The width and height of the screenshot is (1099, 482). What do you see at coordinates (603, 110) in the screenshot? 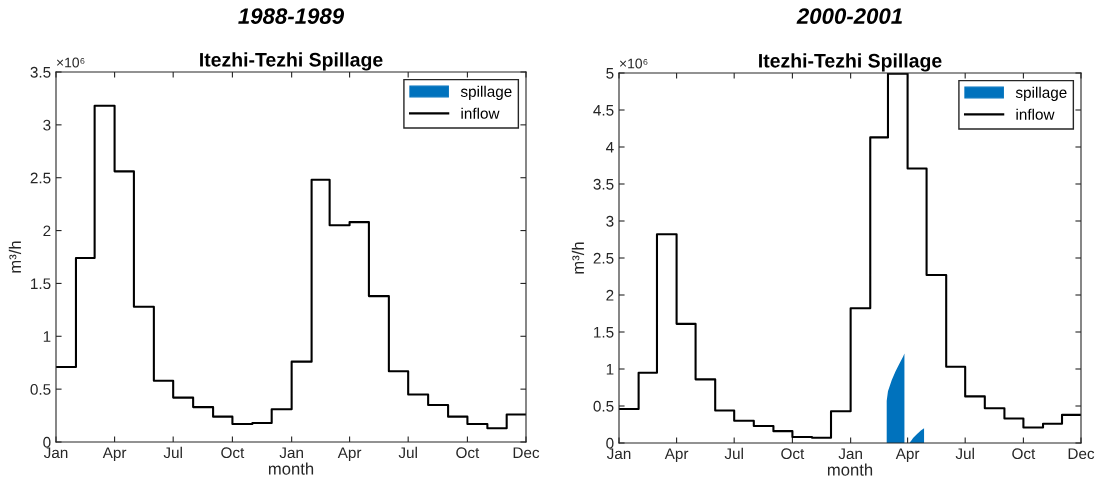
I see `y-tick-label: 4.5` at bounding box center [603, 110].